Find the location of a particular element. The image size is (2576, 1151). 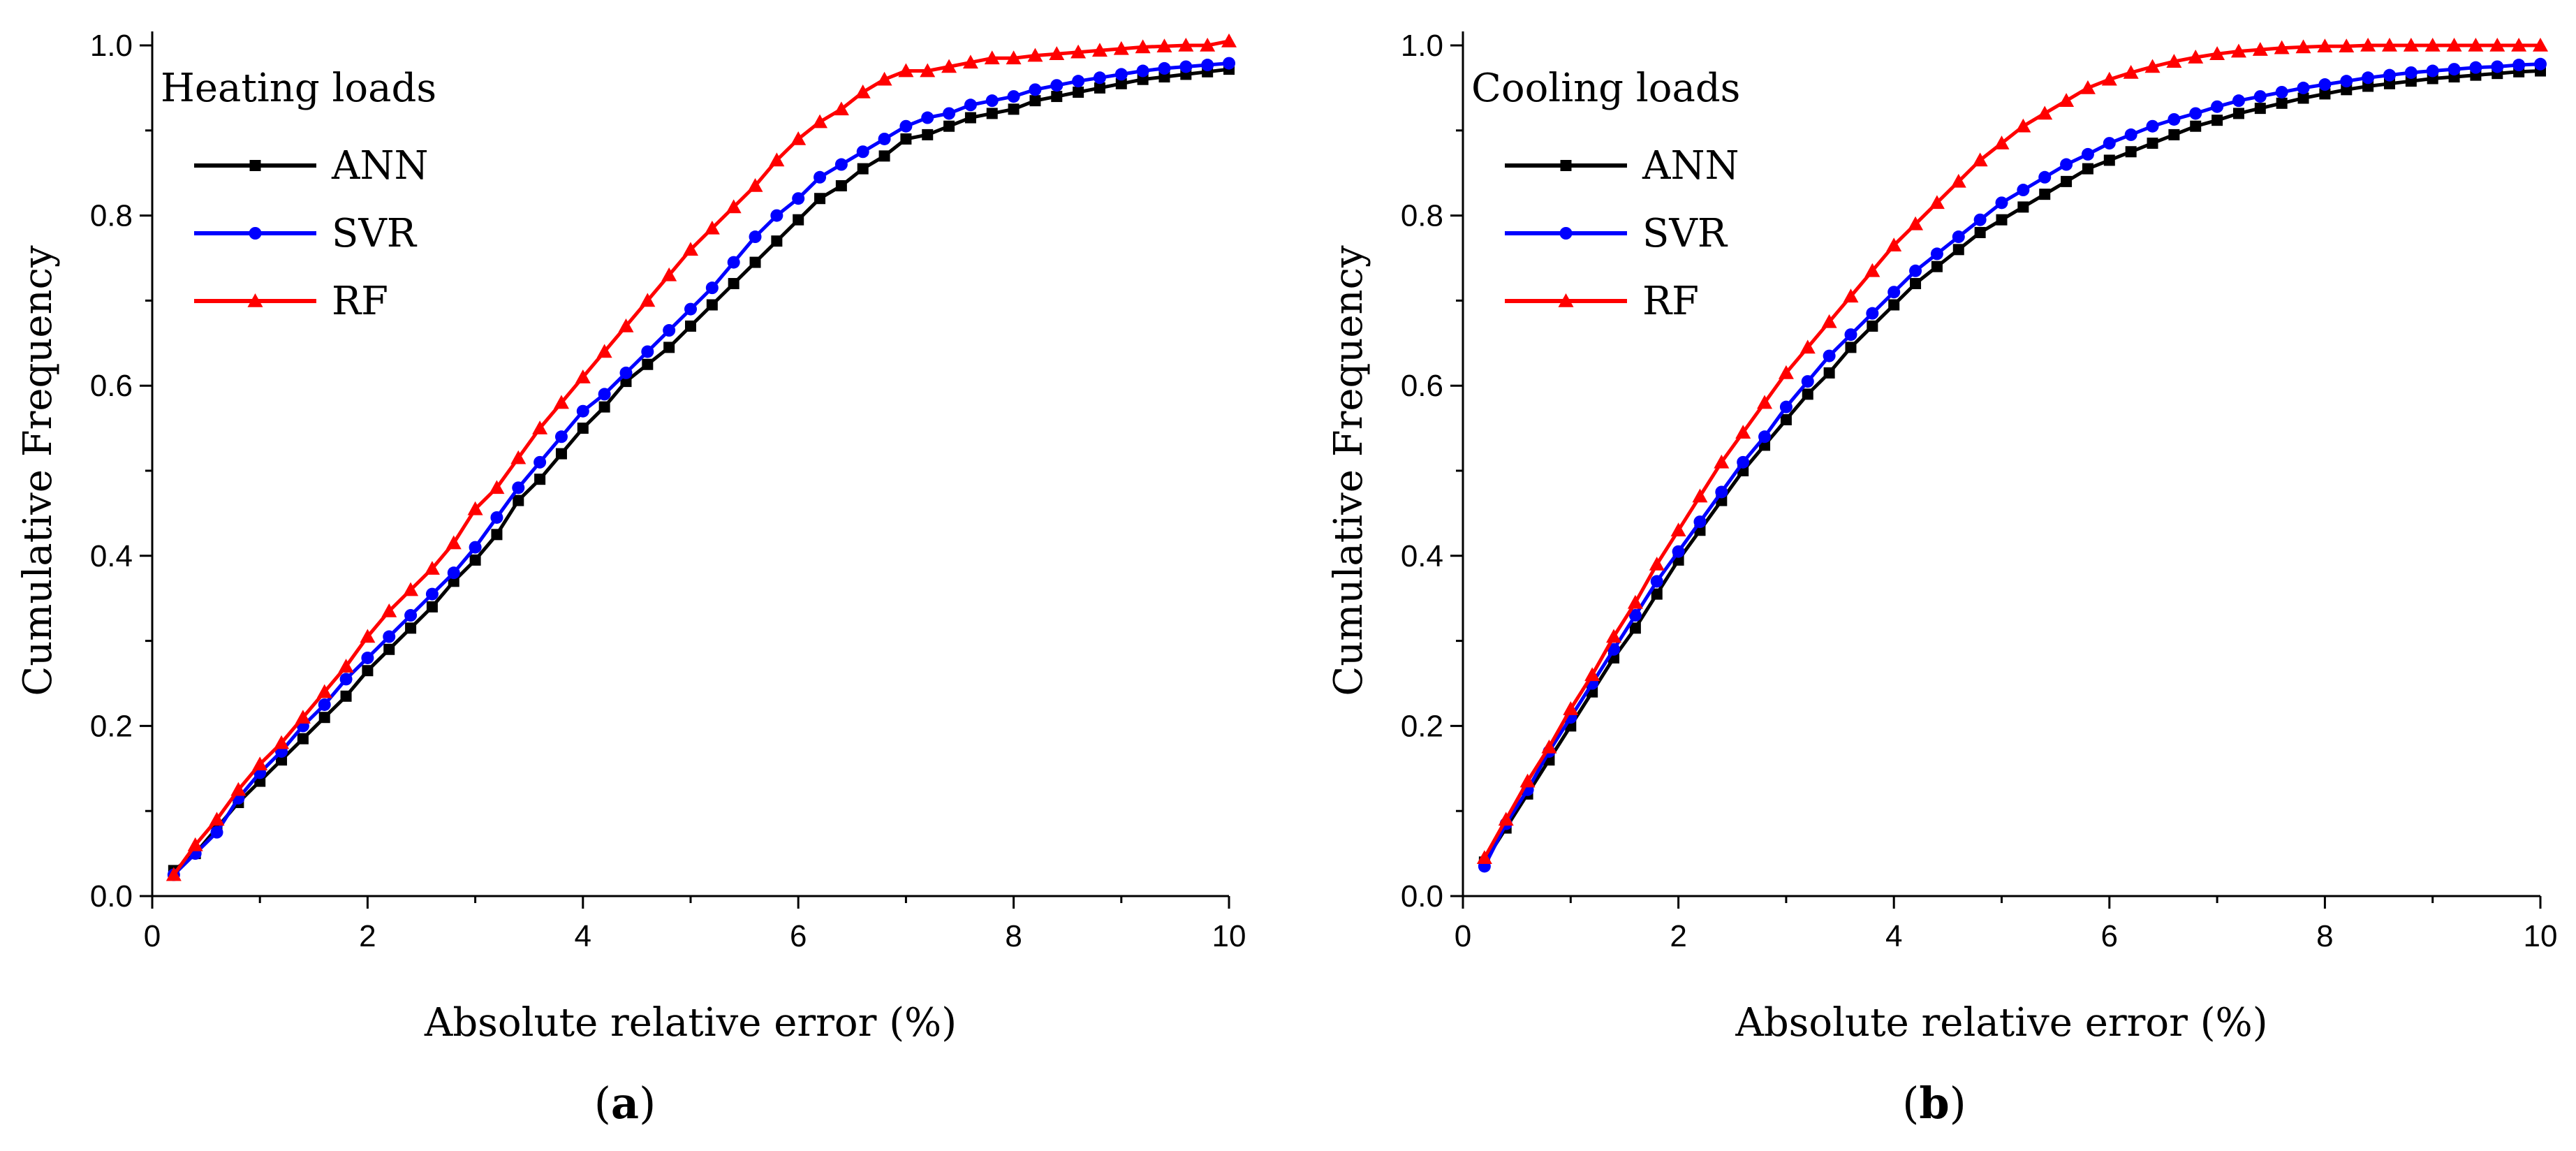

x-tick-label: 6 is located at coordinates (2109, 936).